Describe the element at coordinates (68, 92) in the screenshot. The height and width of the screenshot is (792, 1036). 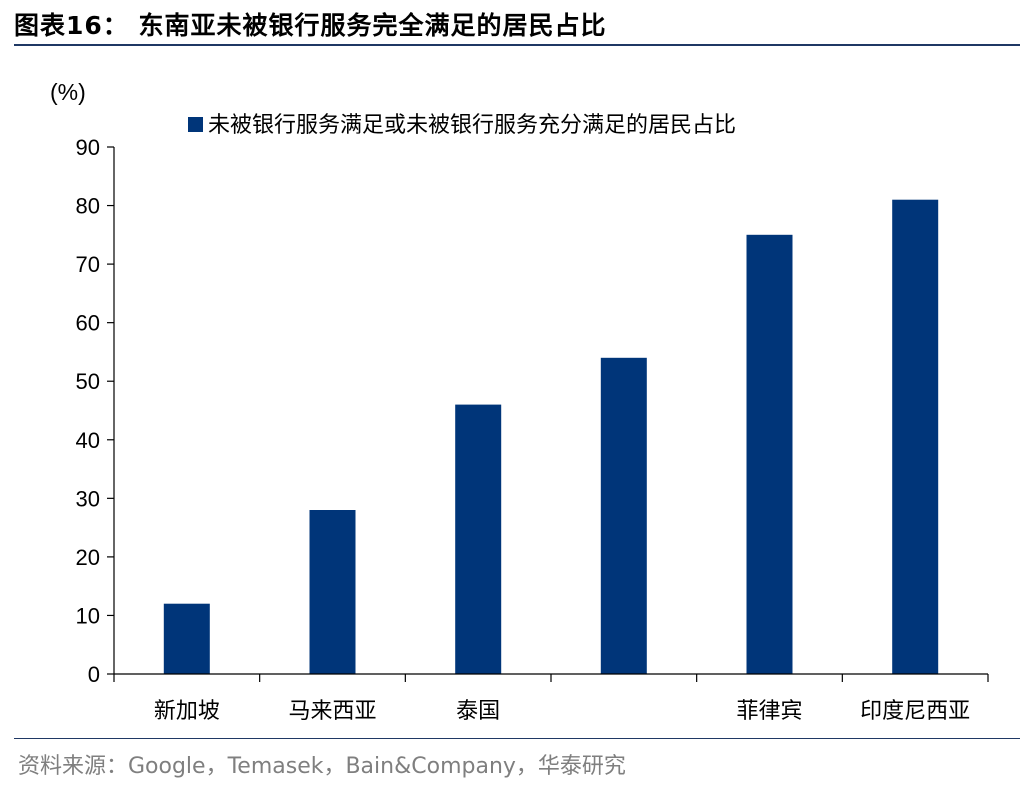
I see `y-unit-label: (%)` at that location.